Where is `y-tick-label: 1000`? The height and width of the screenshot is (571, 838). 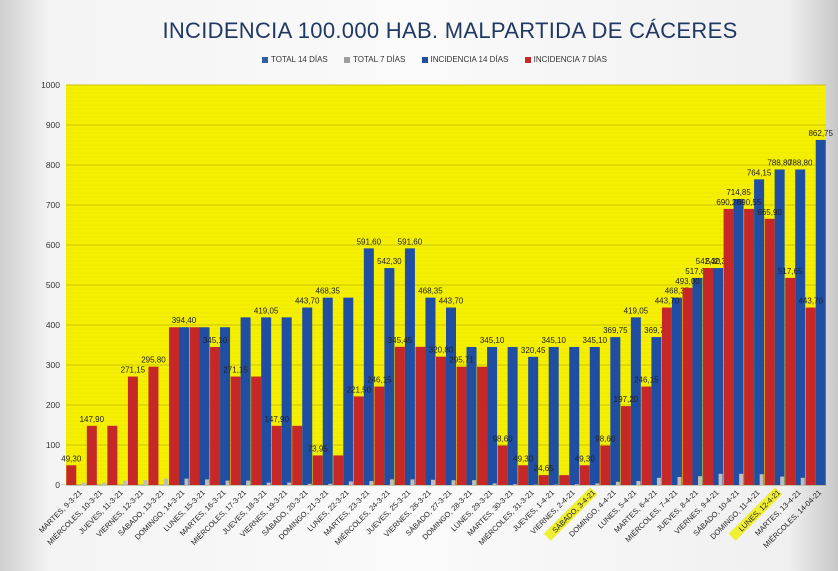 y-tick-label: 1000 is located at coordinates (50, 85).